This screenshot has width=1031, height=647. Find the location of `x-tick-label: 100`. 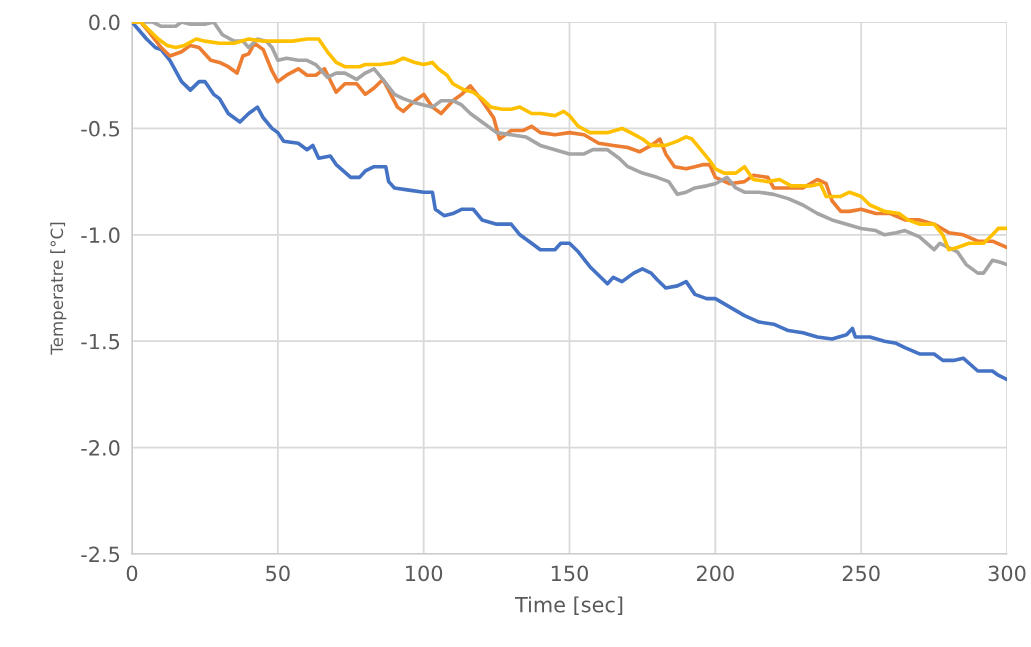

x-tick-label: 100 is located at coordinates (424, 573).